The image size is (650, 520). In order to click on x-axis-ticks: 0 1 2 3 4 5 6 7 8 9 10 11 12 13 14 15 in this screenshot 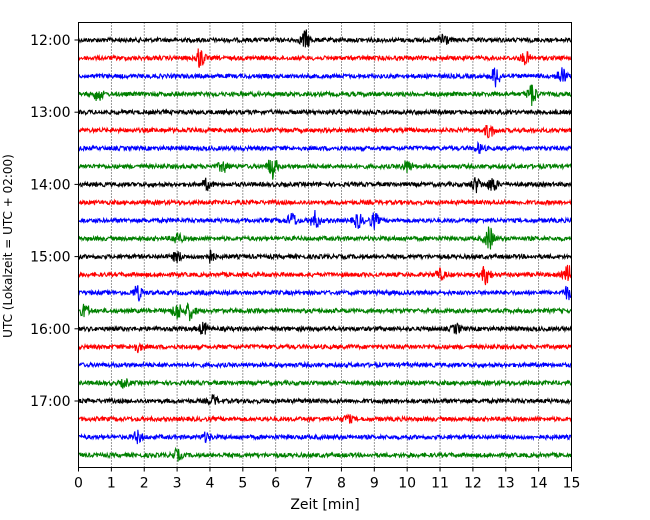, I will do `click(327, 479)`.